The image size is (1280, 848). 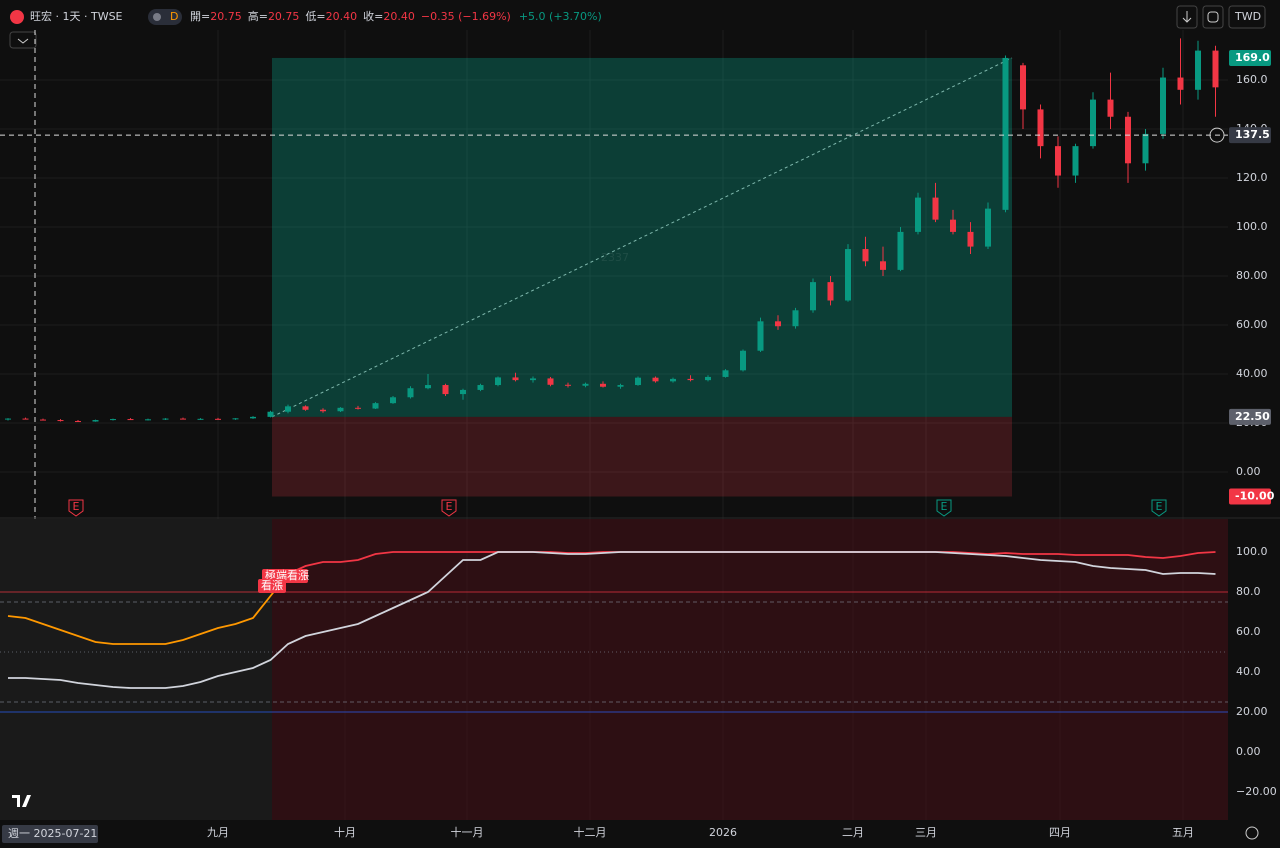 I want to click on annotation: 極端看漲, so click(x=287, y=575).